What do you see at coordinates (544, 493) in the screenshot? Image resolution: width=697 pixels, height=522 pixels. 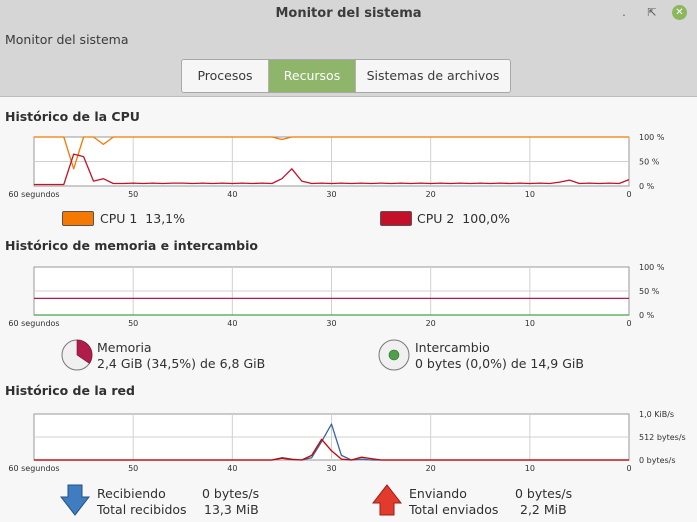 I see `send-value: 0 bytes/s` at bounding box center [544, 493].